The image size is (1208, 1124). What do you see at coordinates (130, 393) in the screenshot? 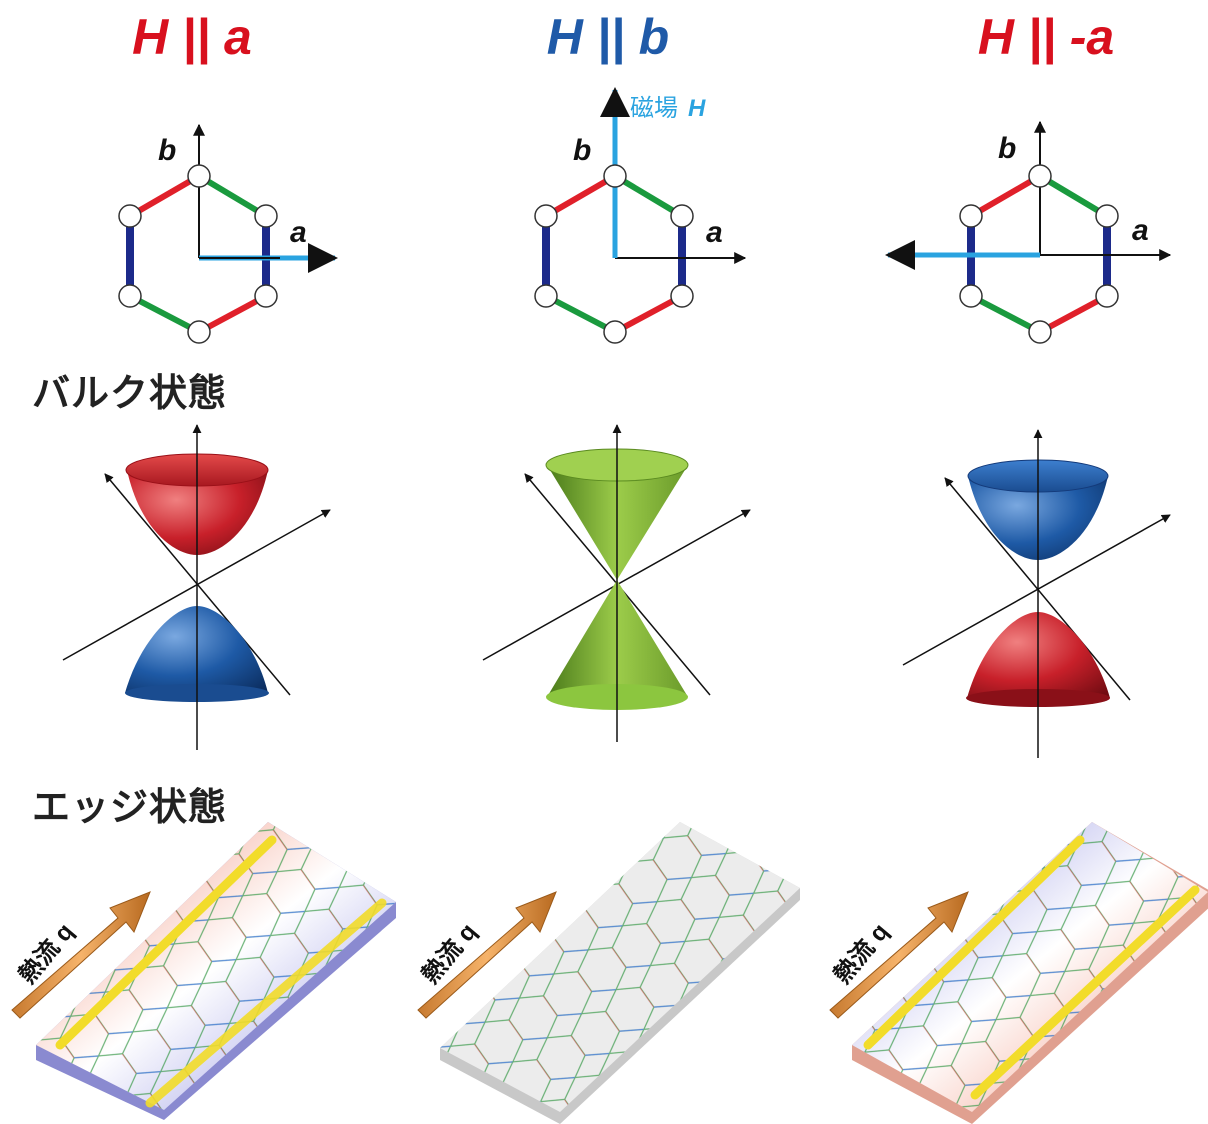
I see `bulk-state-label: バルク状態` at bounding box center [130, 393].